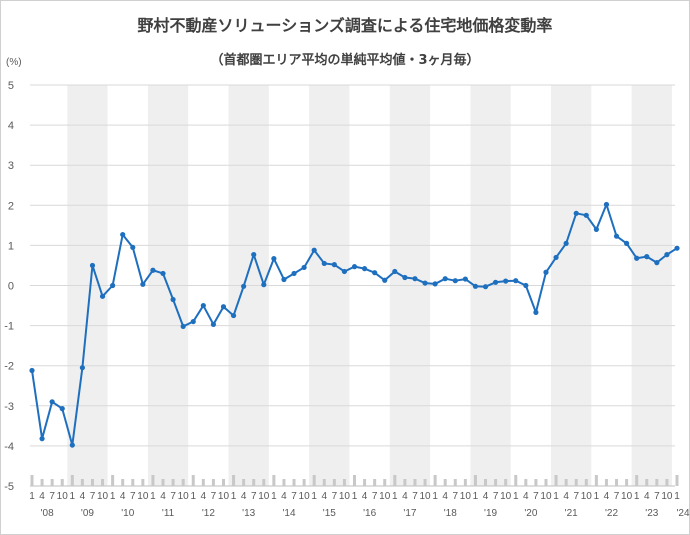 Image resolution: width=690 pixels, height=535 pixels. Describe the element at coordinates (11, 86) in the screenshot. I see `y-tick-label: 5` at that location.